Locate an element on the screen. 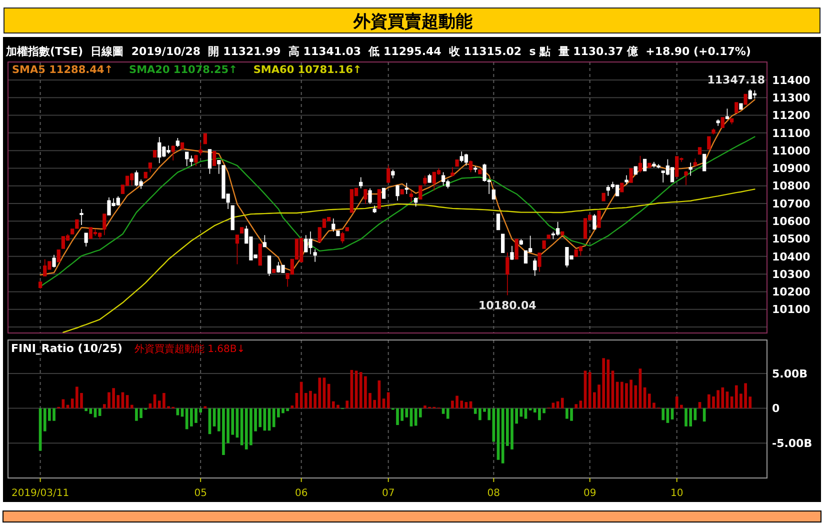 The height and width of the screenshot is (532, 826). x-tick-label: 06 is located at coordinates (301, 493).